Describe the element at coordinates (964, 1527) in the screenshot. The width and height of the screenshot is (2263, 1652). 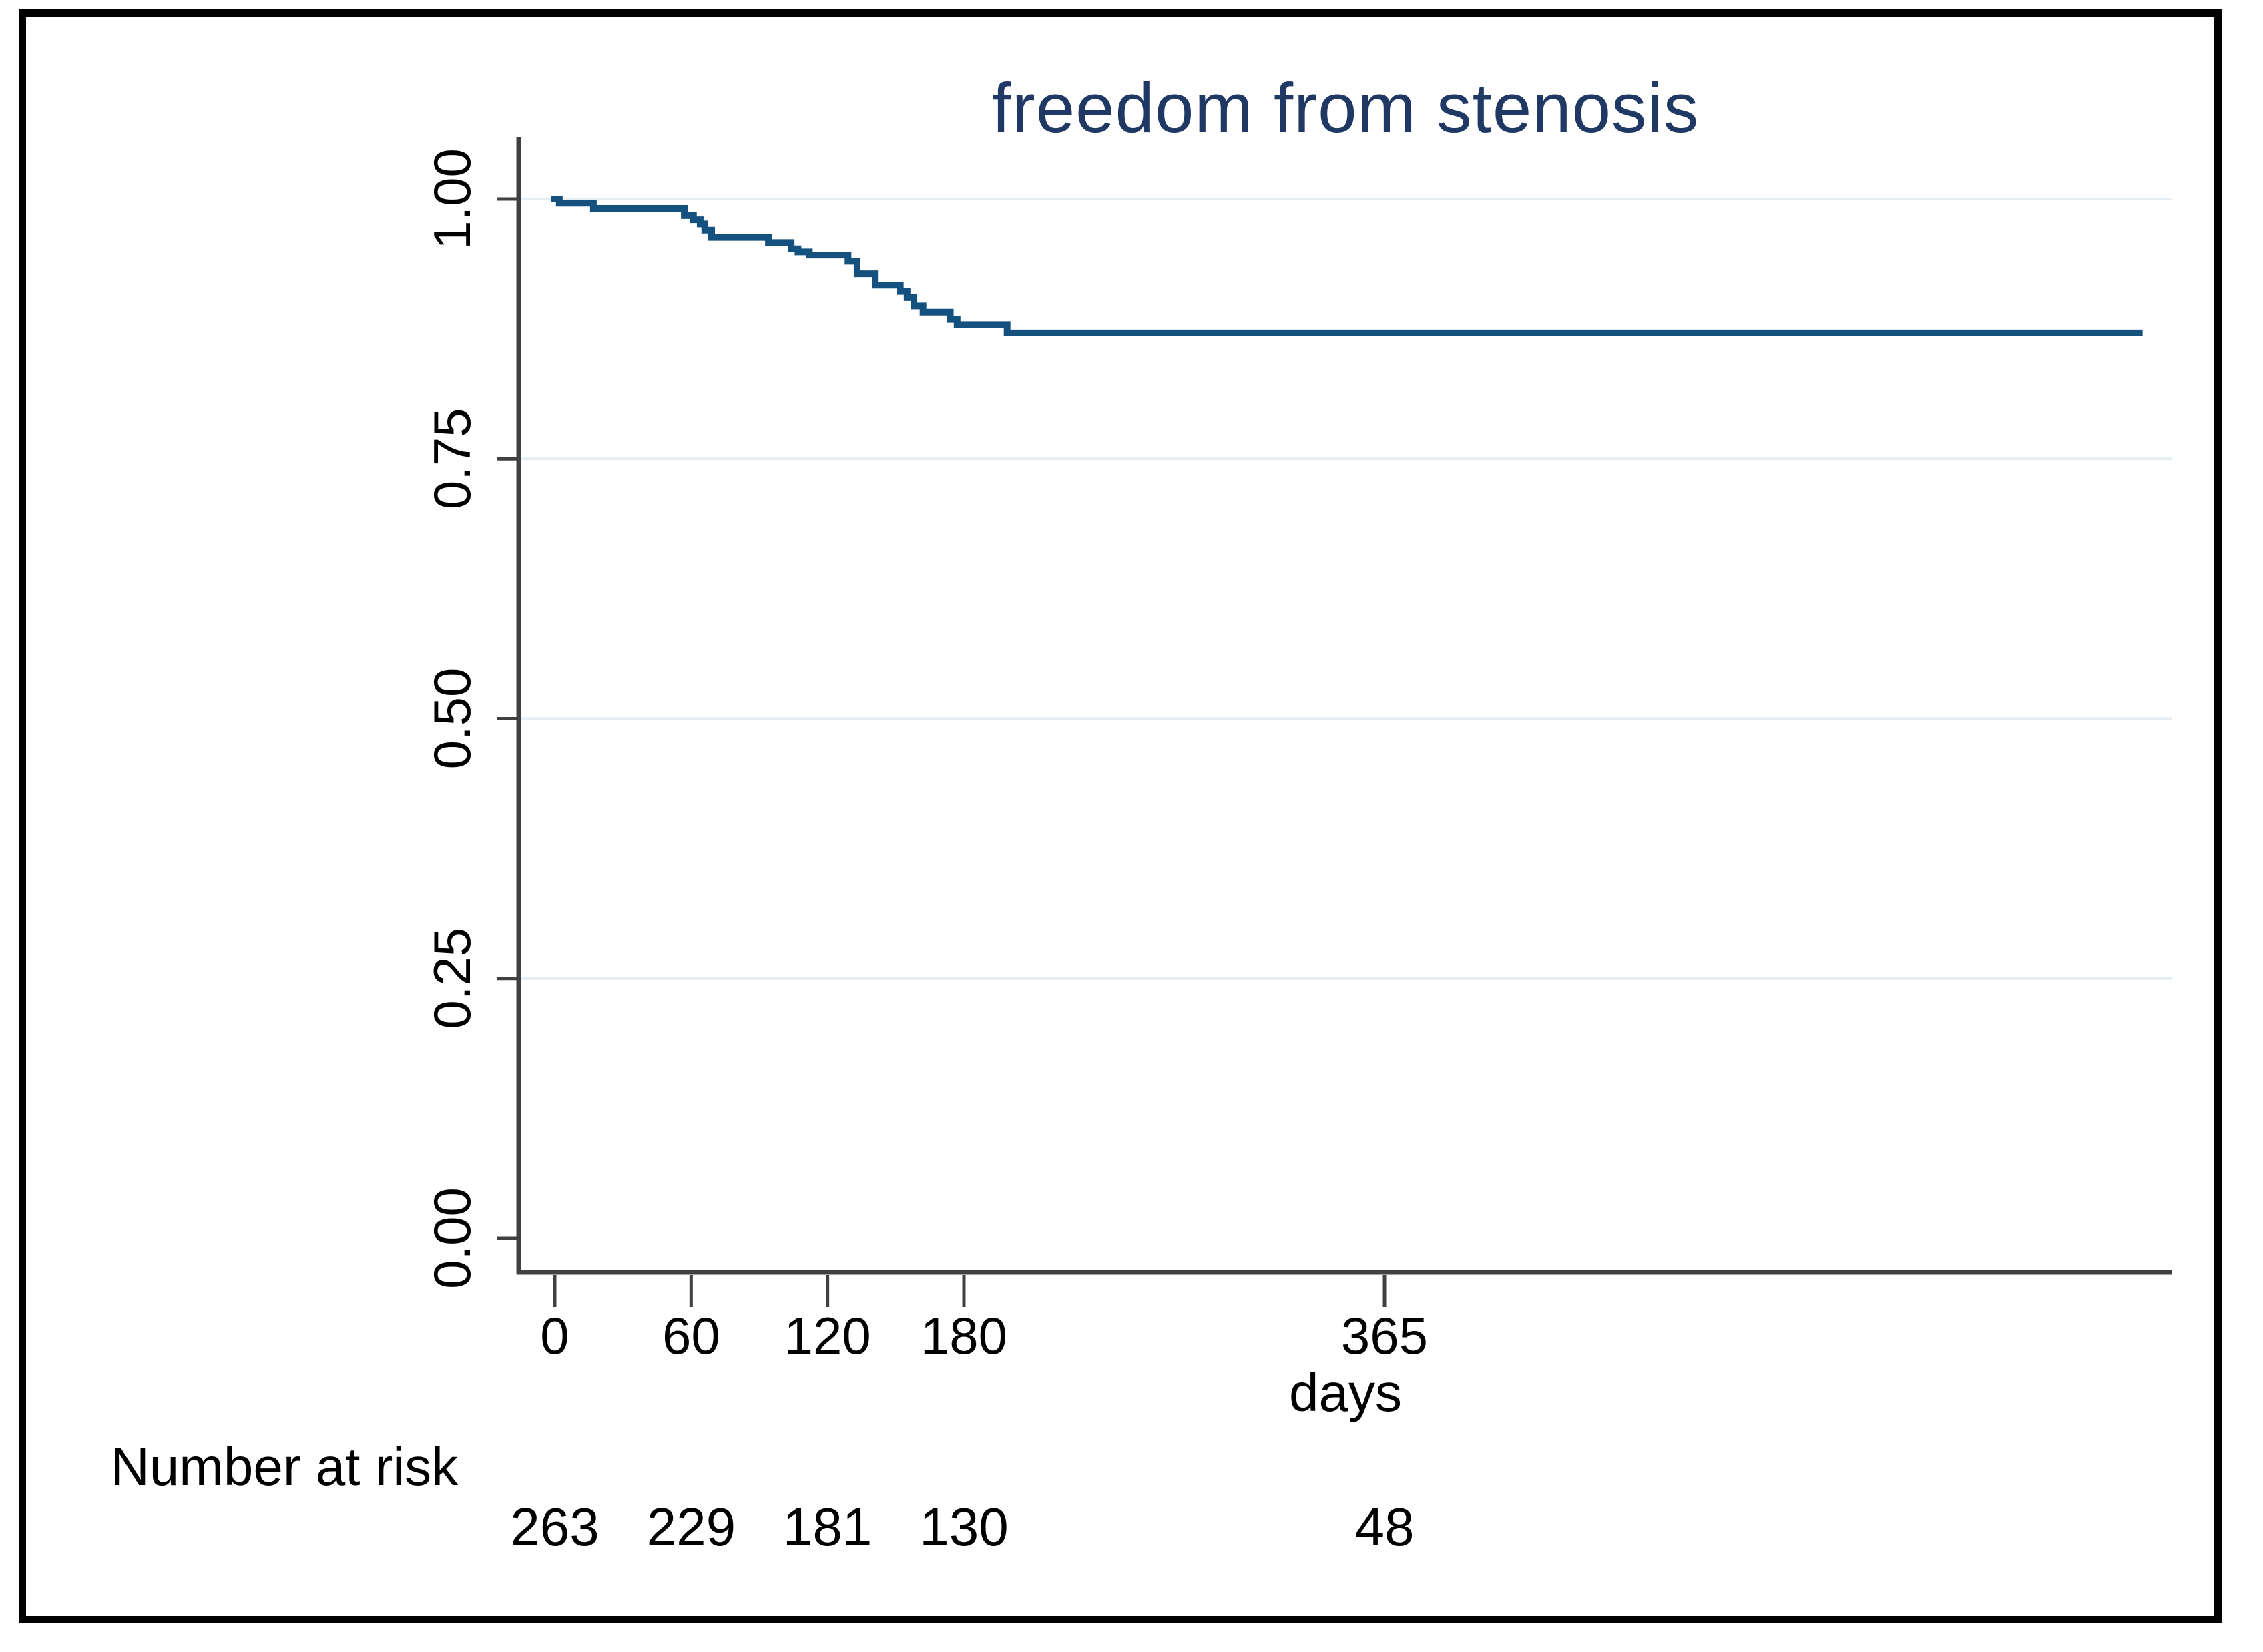
I see `risk-count: 130` at that location.